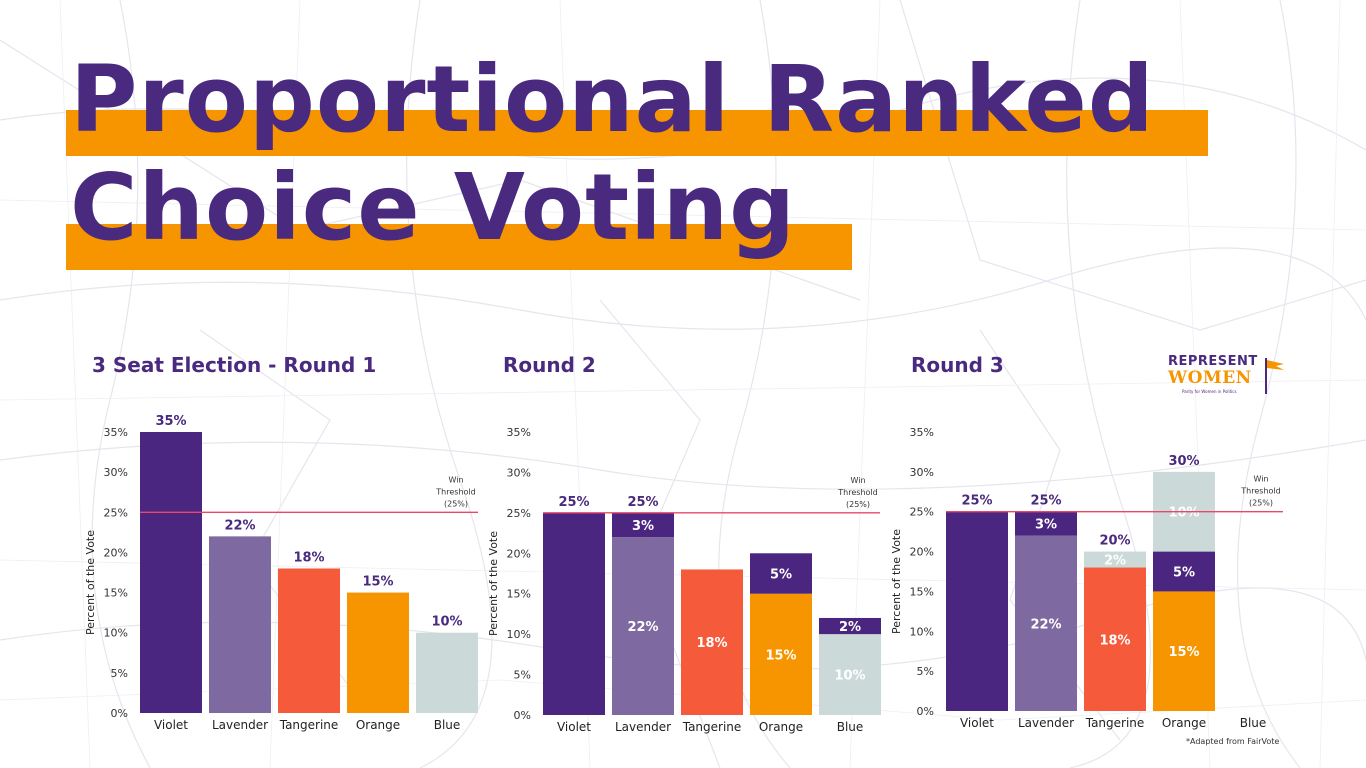 This screenshot has height=768, width=1366. What do you see at coordinates (308, 557) in the screenshot?
I see `bar-total-label: 18%` at bounding box center [308, 557].